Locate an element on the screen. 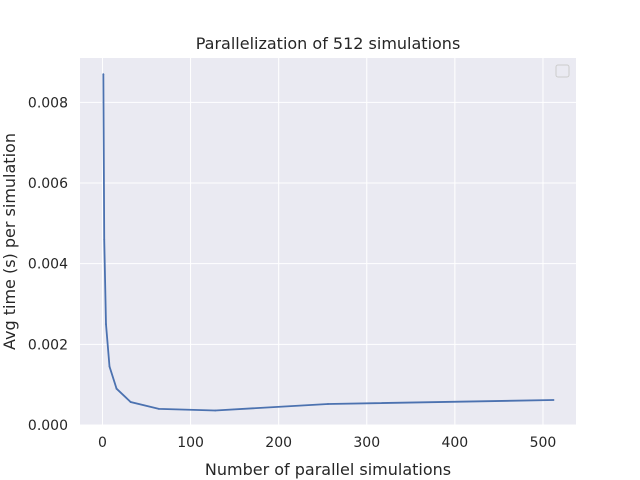 The image size is (640, 480). y-tick-label: 0.004 is located at coordinates (48, 265).